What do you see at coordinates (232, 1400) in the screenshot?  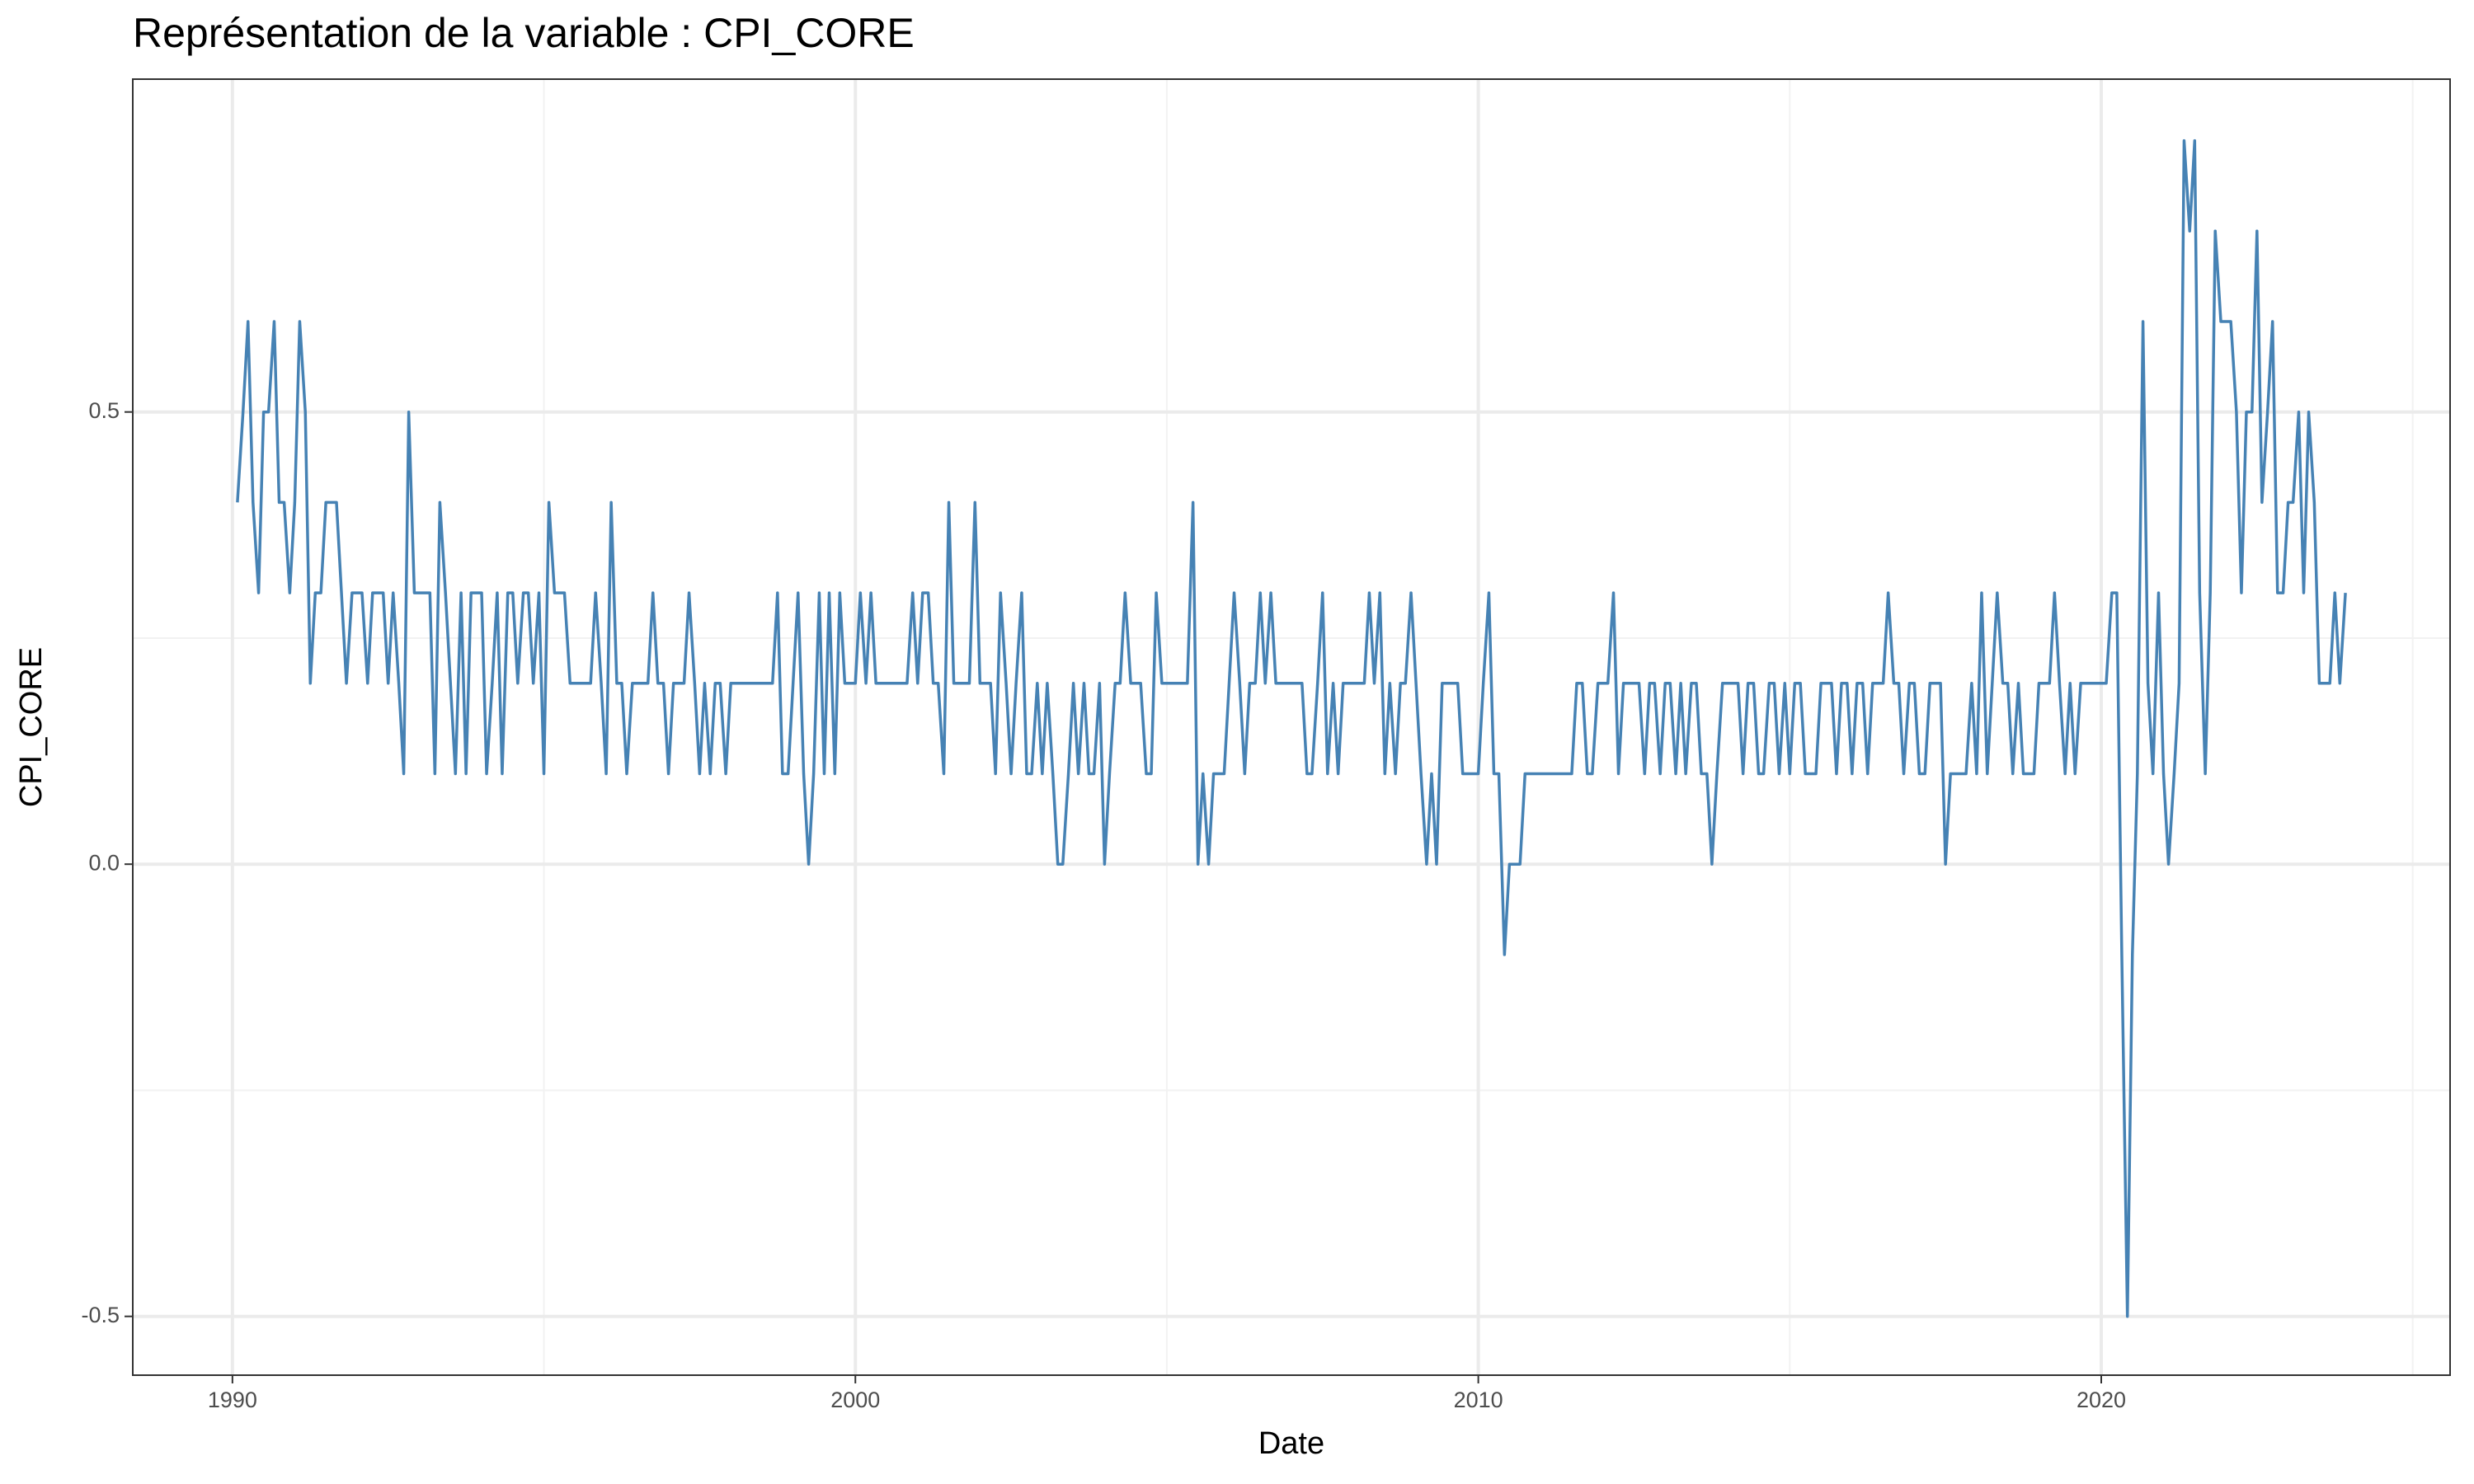 I see `x-tick-label: 1990` at bounding box center [232, 1400].